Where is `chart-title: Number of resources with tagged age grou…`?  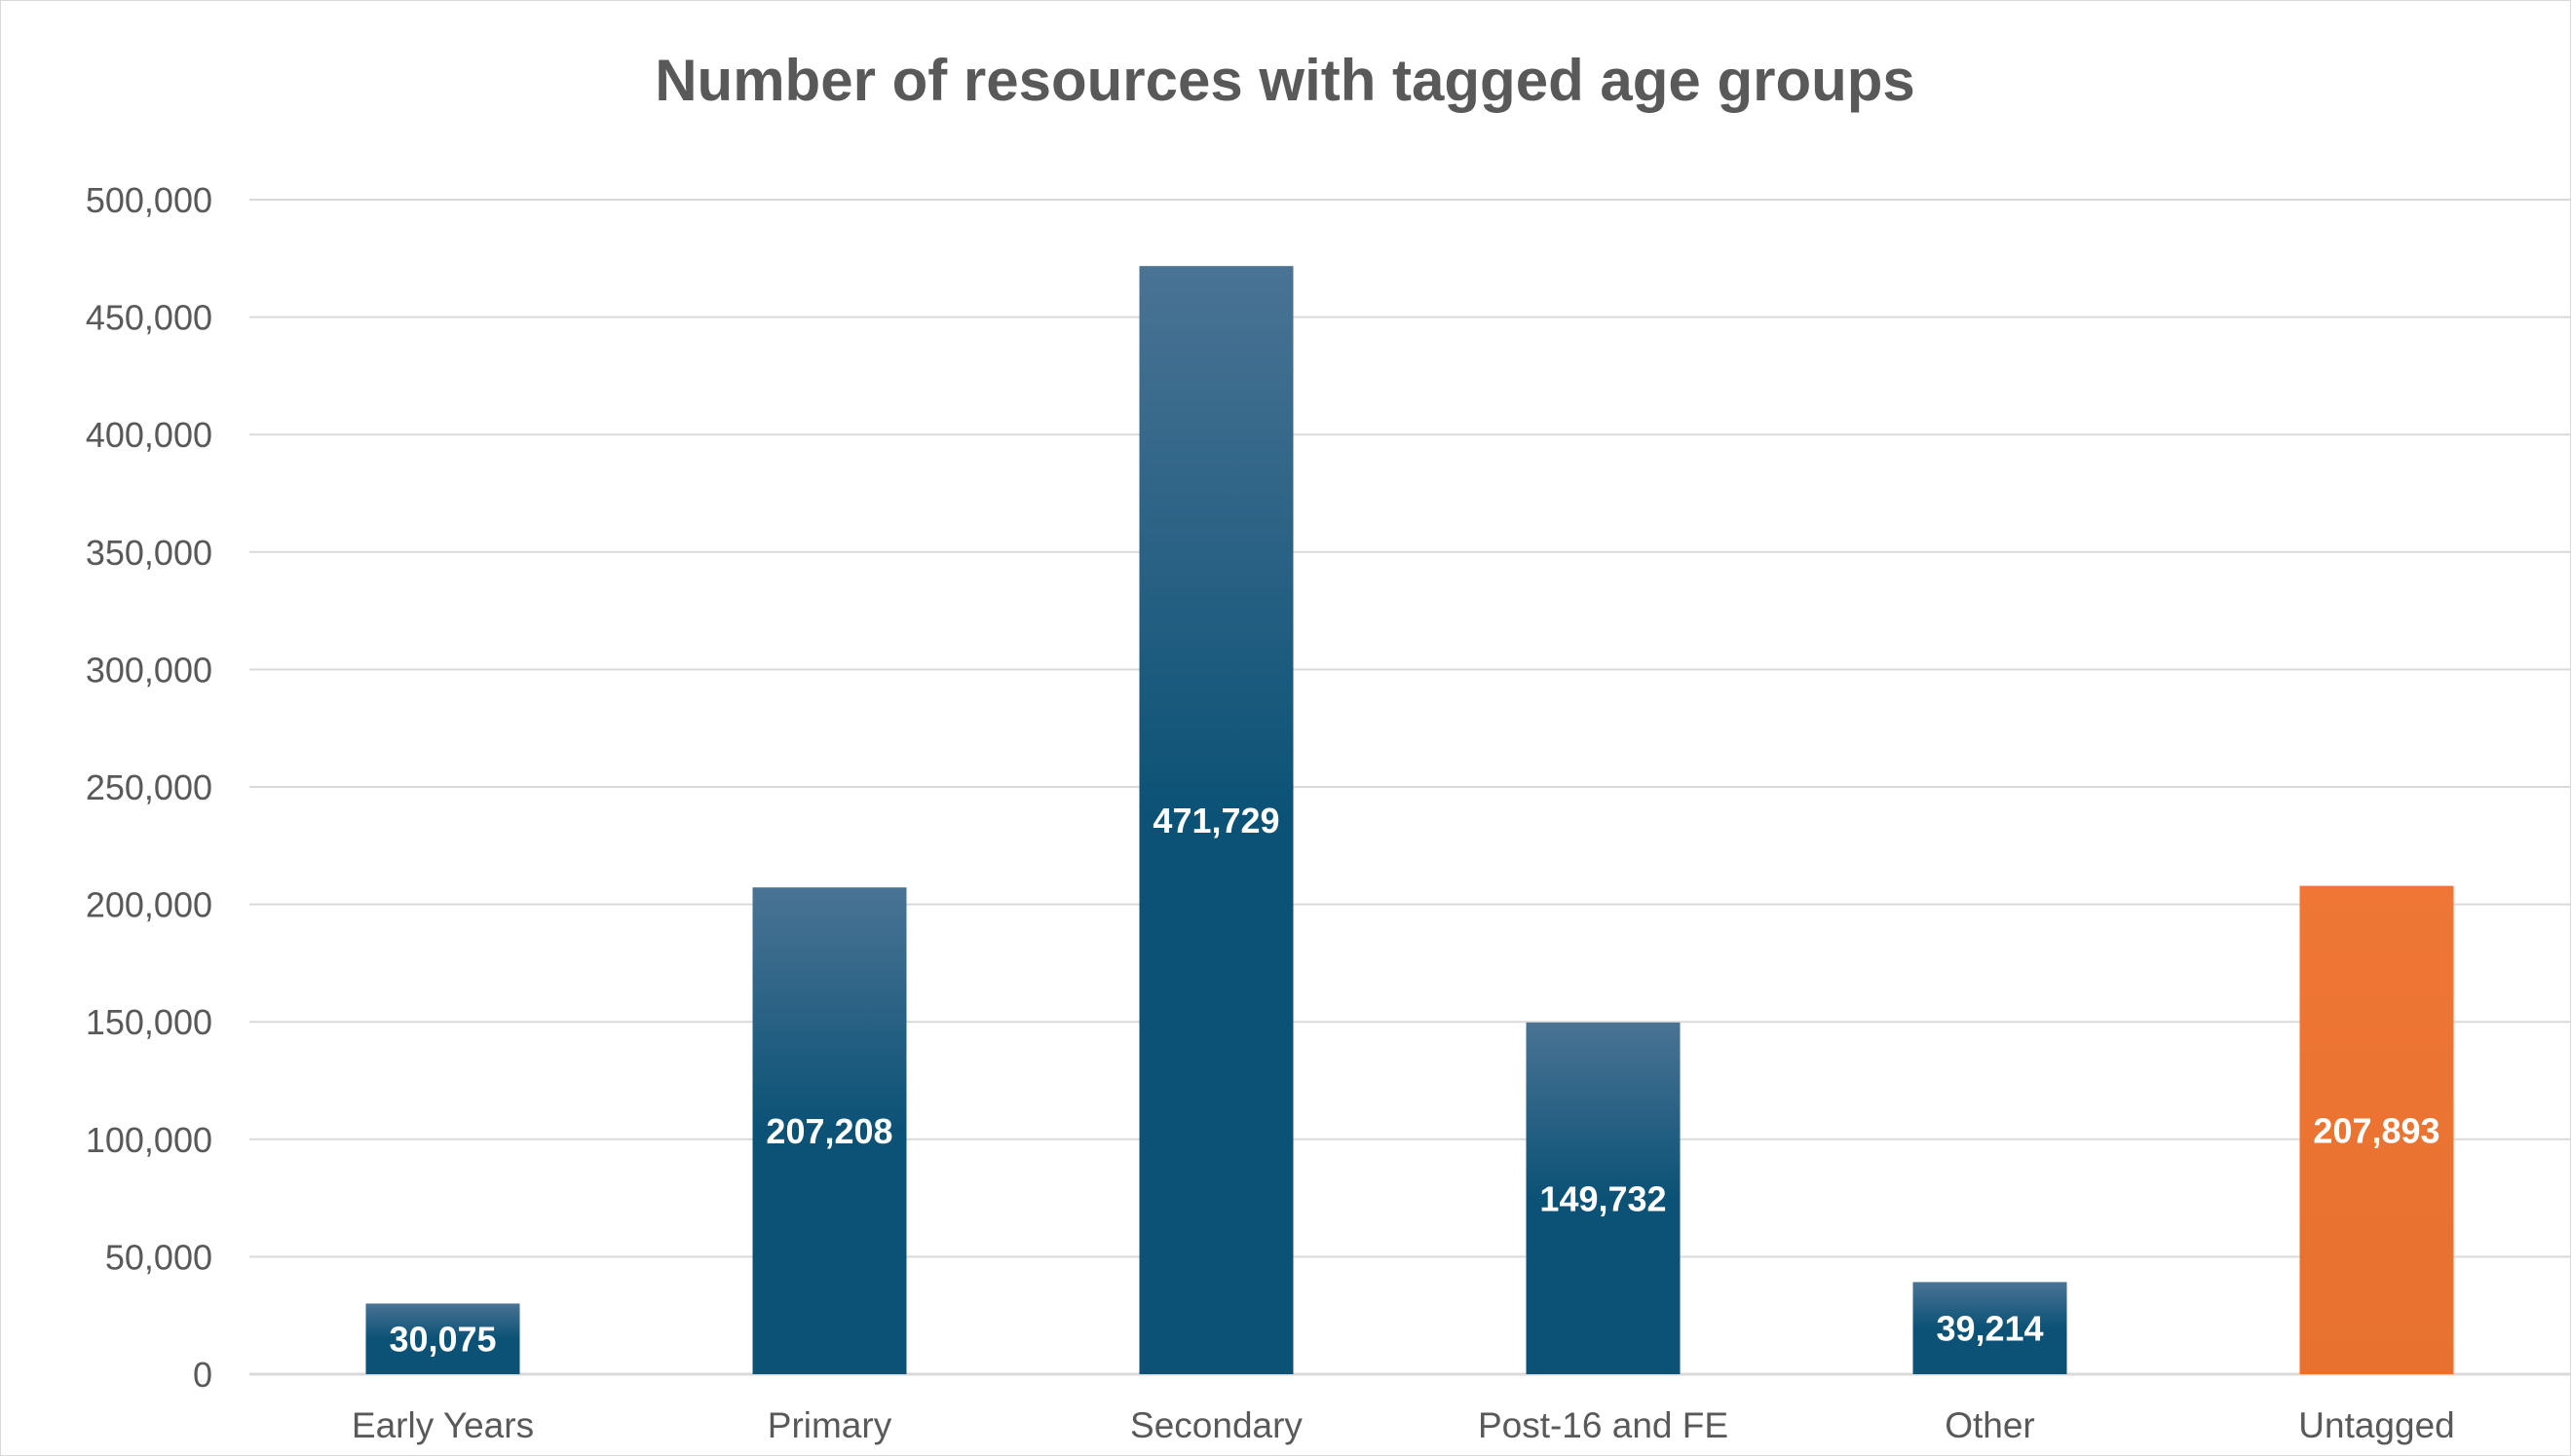 chart-title: Number of resources with tagged age grou… is located at coordinates (1285, 80).